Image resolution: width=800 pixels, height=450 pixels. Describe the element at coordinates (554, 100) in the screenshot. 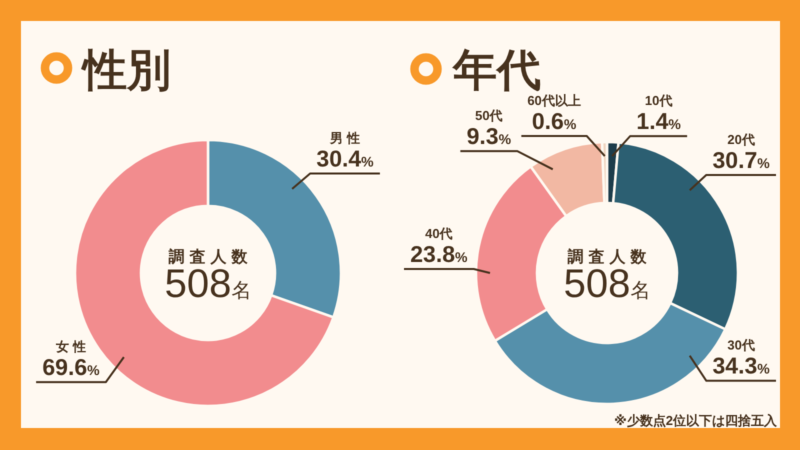

I see `slice-label: 60代以上` at that location.